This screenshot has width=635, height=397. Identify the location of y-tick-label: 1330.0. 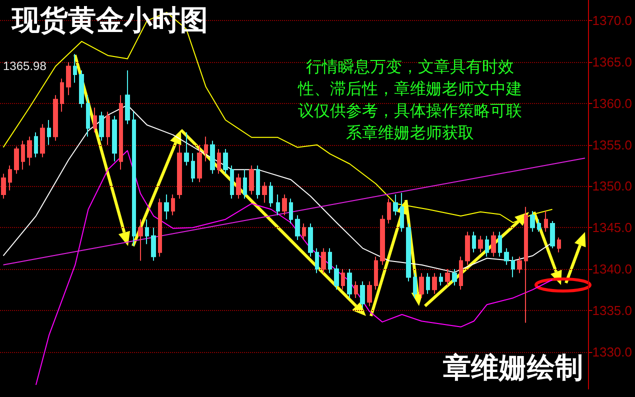
(612, 352).